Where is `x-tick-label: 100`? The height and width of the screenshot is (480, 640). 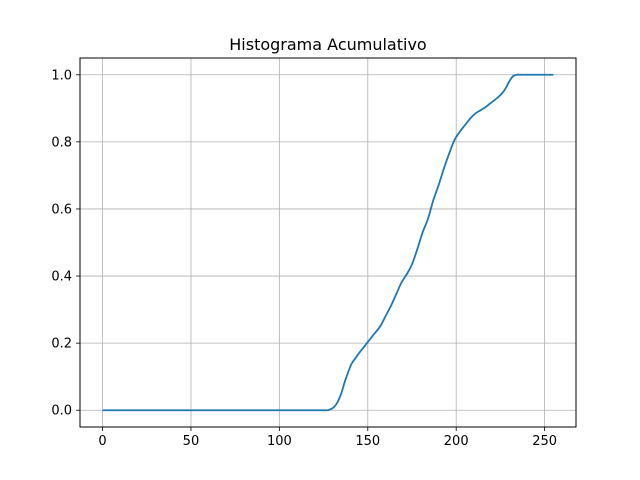 x-tick-label: 100 is located at coordinates (279, 441).